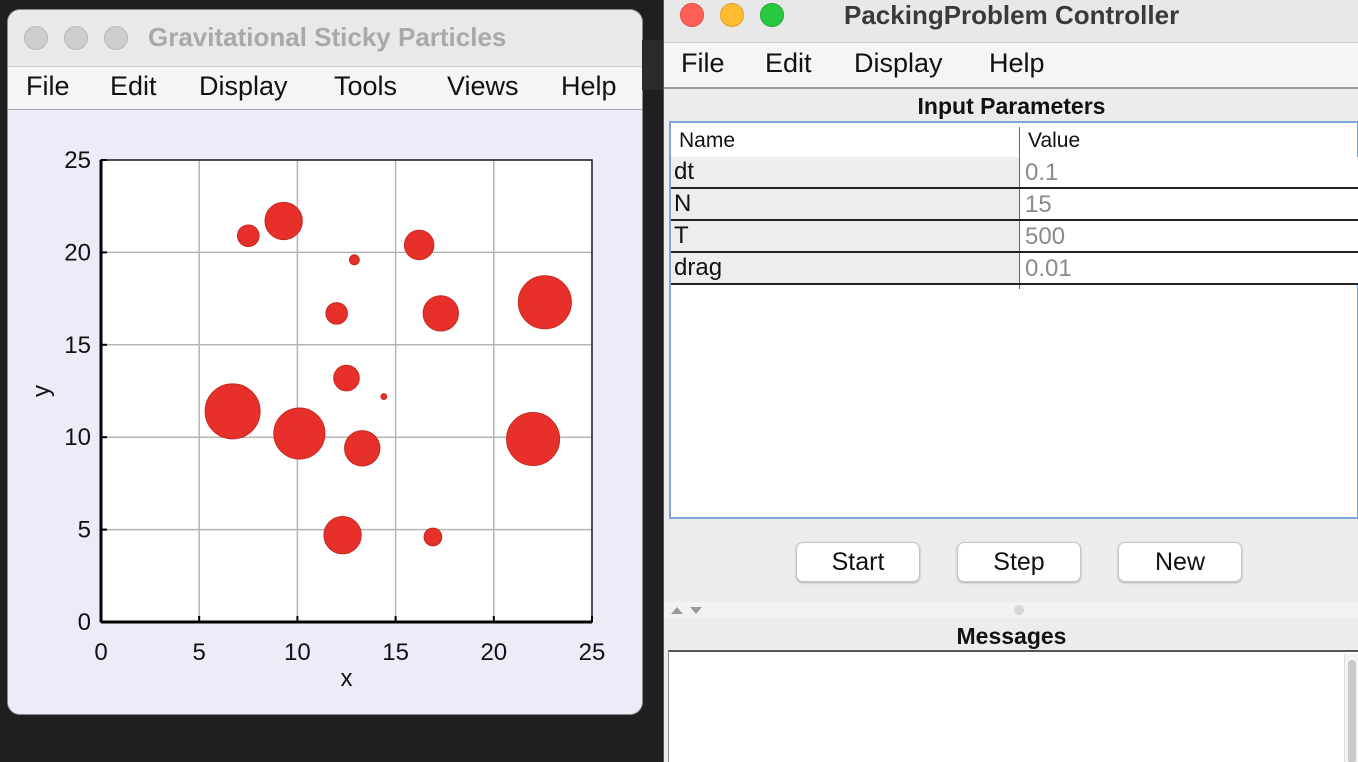 This screenshot has width=1358, height=762. Describe the element at coordinates (845, 204) in the screenshot. I see `param-name: N` at that location.